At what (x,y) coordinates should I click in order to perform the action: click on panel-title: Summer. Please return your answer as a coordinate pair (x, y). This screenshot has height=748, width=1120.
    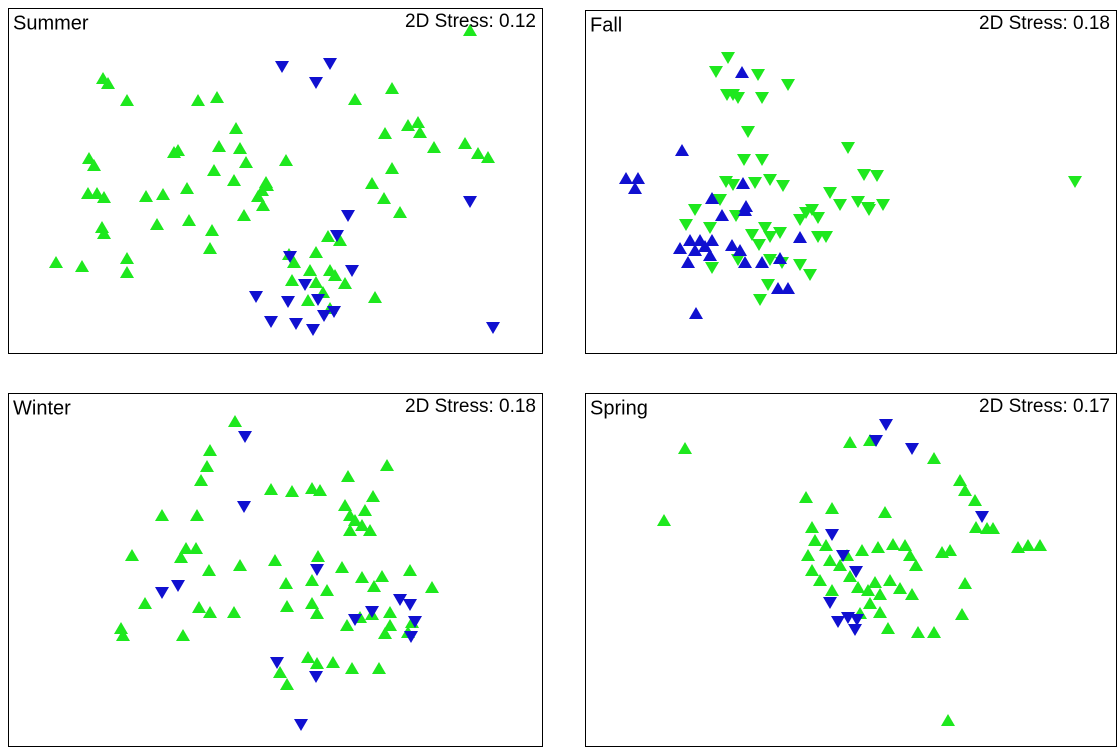
    Looking at the image, I should click on (51, 23).